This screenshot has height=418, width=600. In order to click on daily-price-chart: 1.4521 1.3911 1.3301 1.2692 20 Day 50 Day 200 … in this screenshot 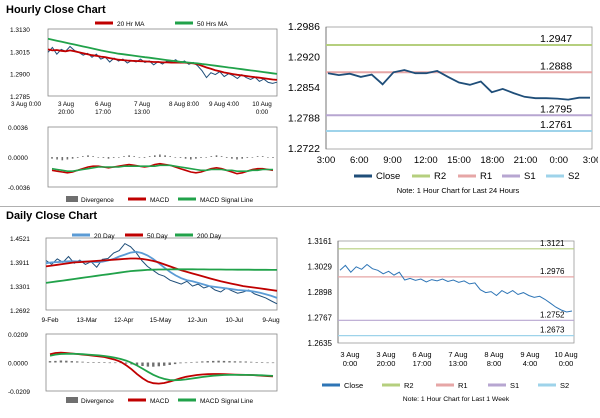, I will do `click(141, 278)`.